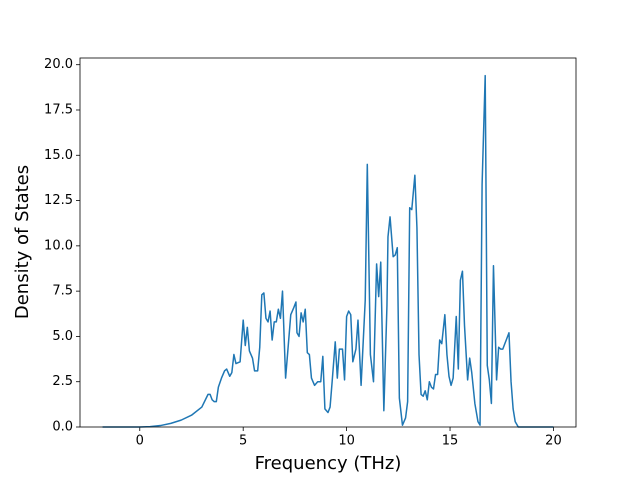  What do you see at coordinates (62, 427) in the screenshot?
I see `y-tick-label: 0.0` at bounding box center [62, 427].